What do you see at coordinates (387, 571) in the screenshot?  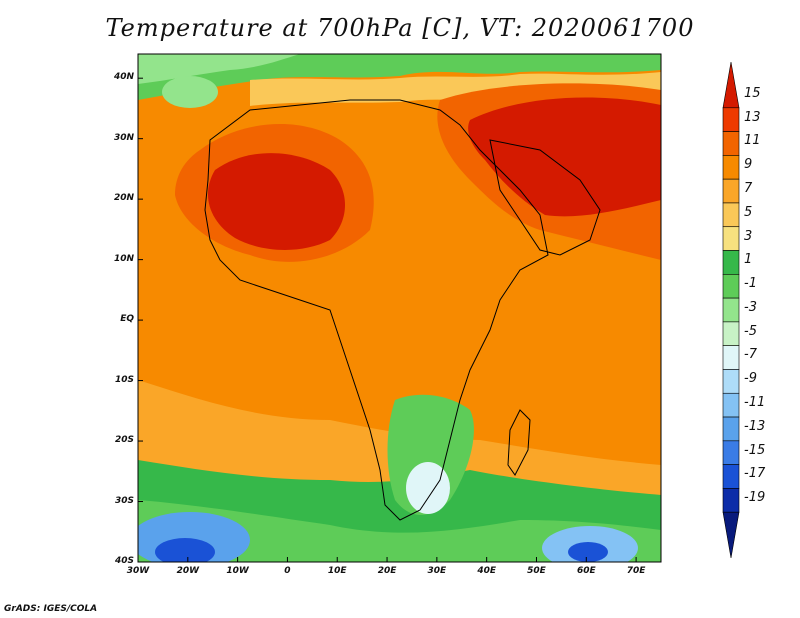 I see `lon-label: 20E` at bounding box center [387, 571].